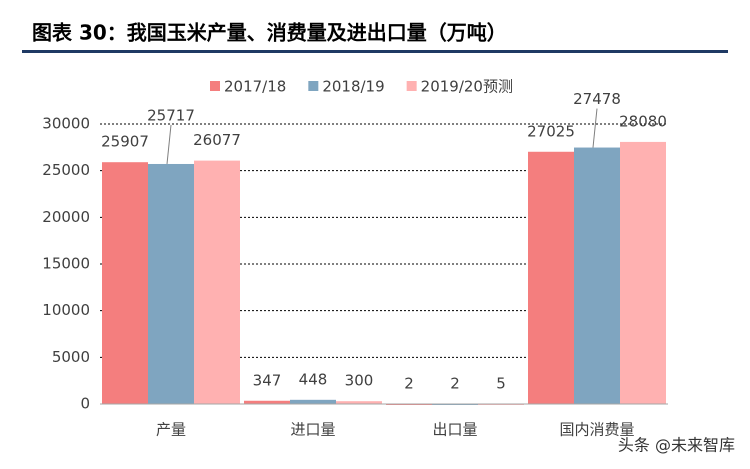  I want to click on data-label: 27025, so click(551, 131).